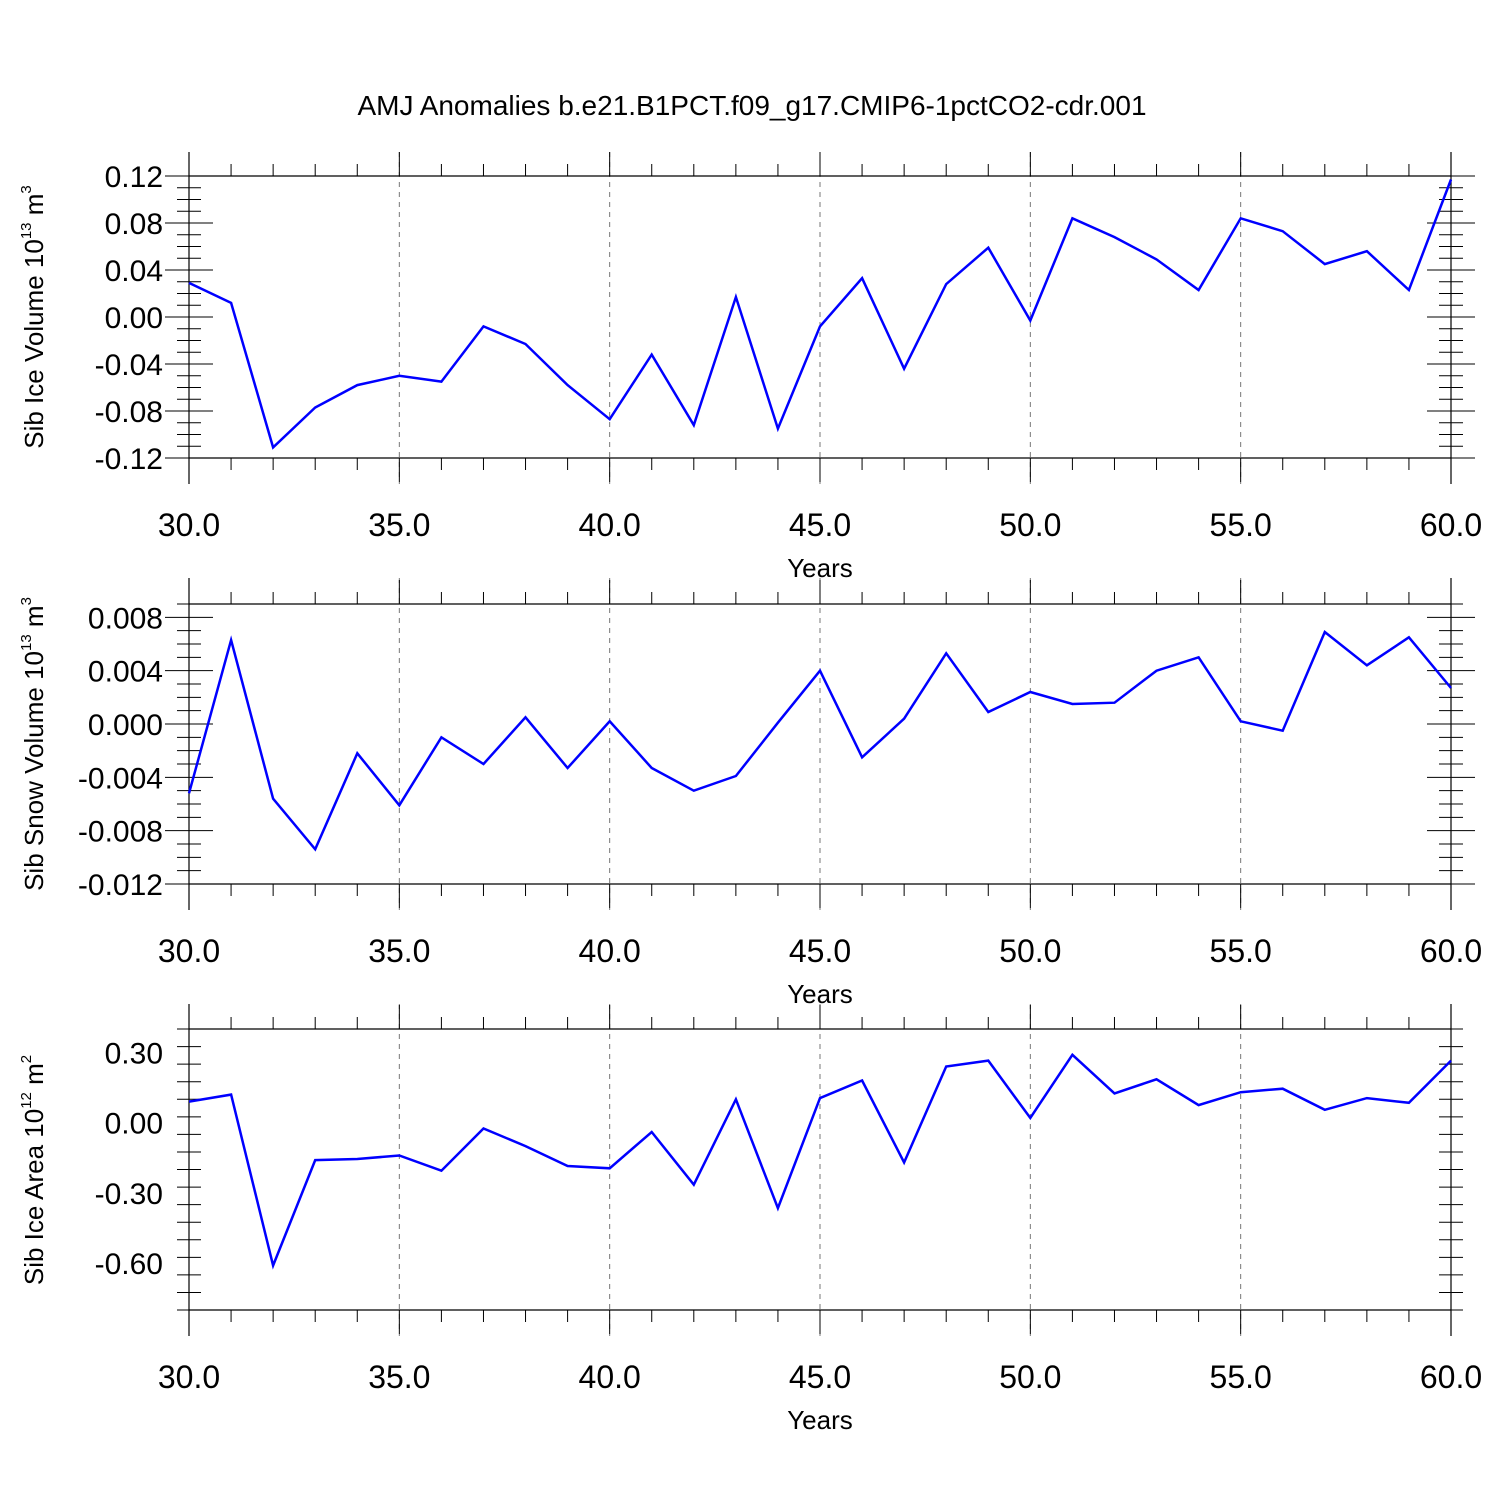 The height and width of the screenshot is (1500, 1500). I want to click on y-tick-label: 0.30, so click(134, 1053).